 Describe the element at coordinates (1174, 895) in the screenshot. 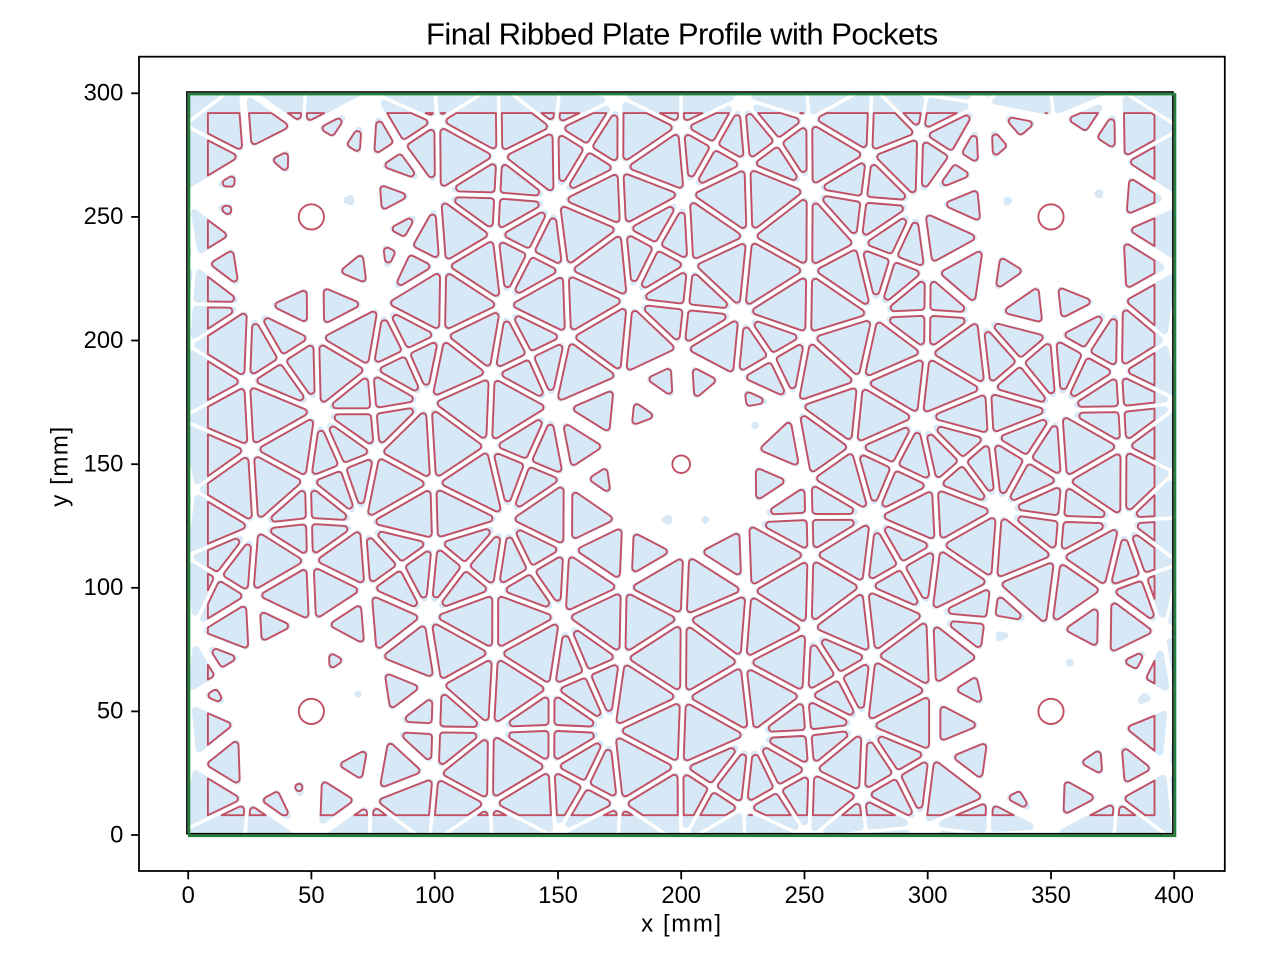

I see `svg-text: 400` at that location.